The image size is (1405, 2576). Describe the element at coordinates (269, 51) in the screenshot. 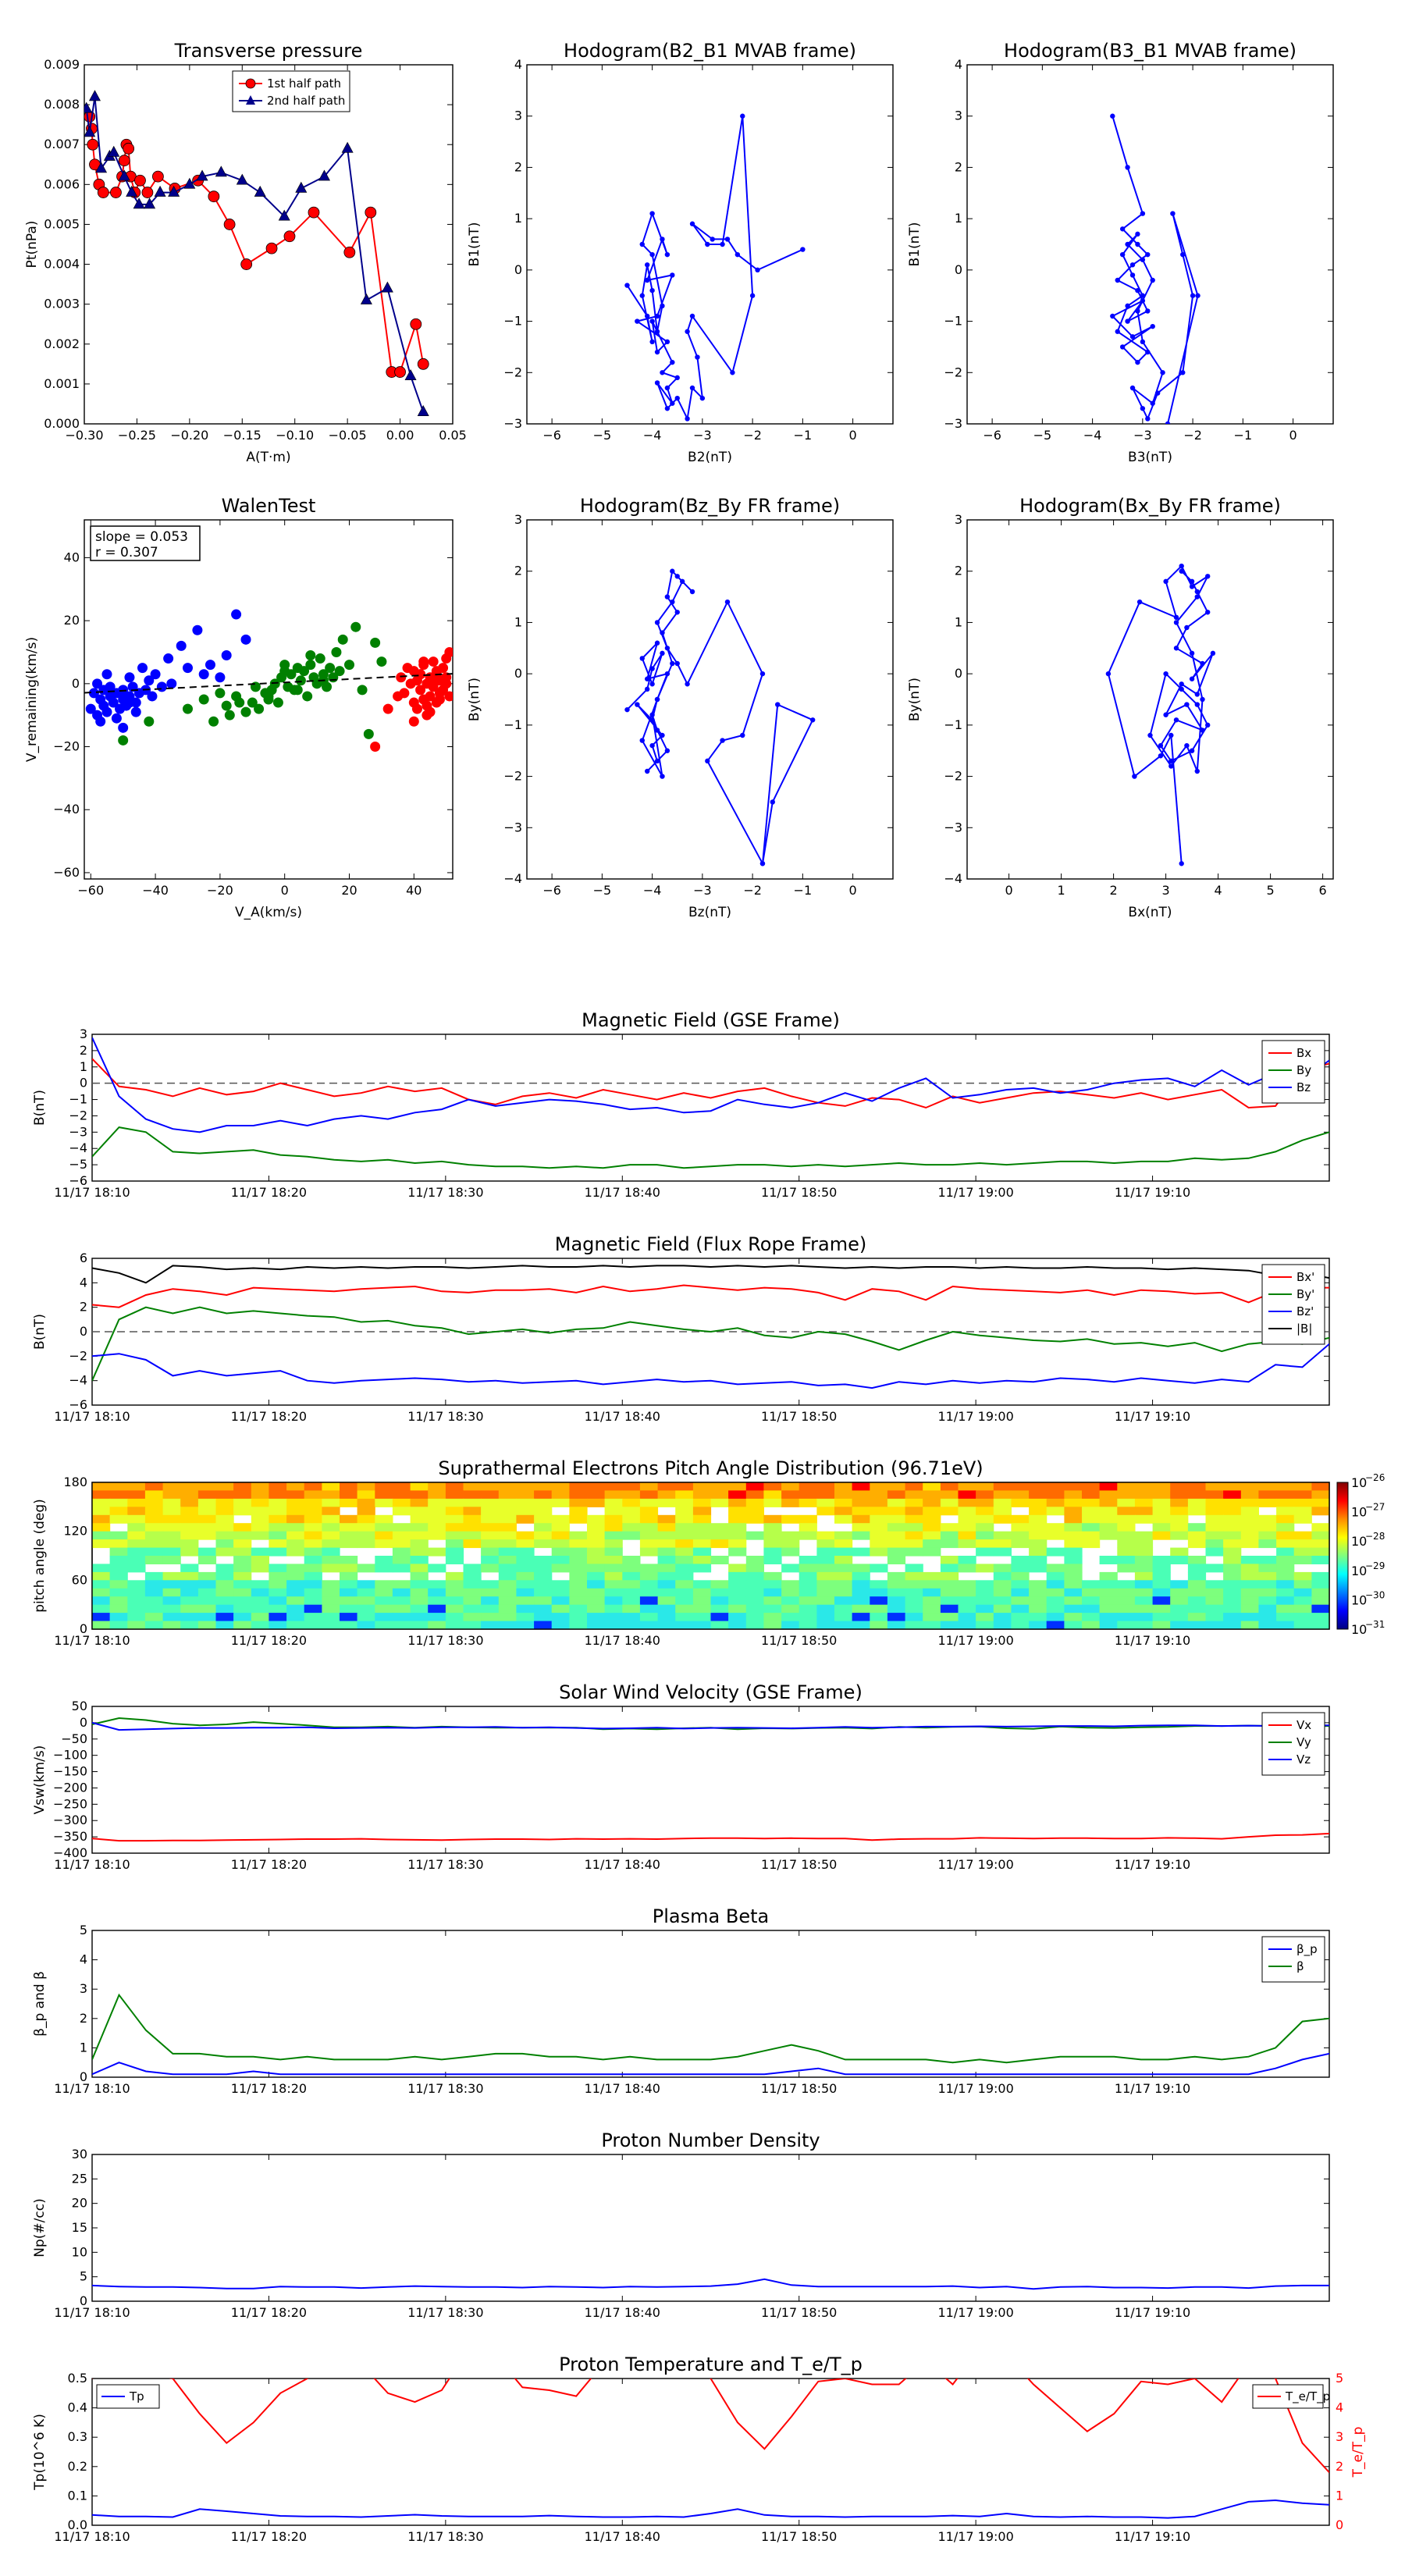

I see `chart-title: Transverse pressure` at that location.